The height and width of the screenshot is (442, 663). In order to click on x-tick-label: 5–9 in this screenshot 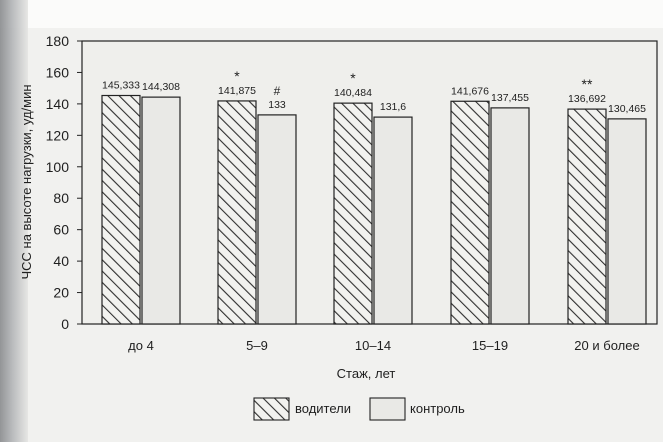, I will do `click(257, 345)`.